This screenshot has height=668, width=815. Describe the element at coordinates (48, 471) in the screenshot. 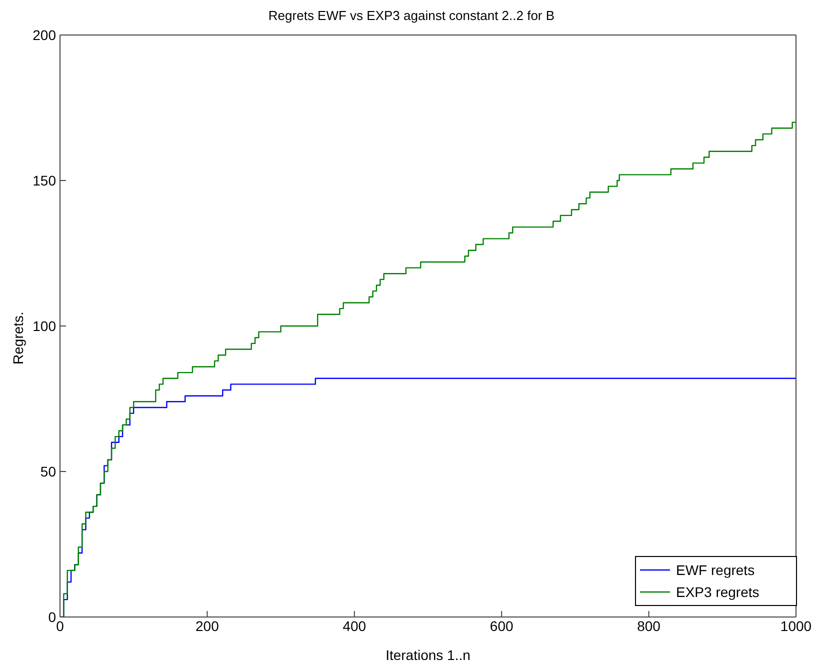

I see `y-tick-label: 50` at that location.